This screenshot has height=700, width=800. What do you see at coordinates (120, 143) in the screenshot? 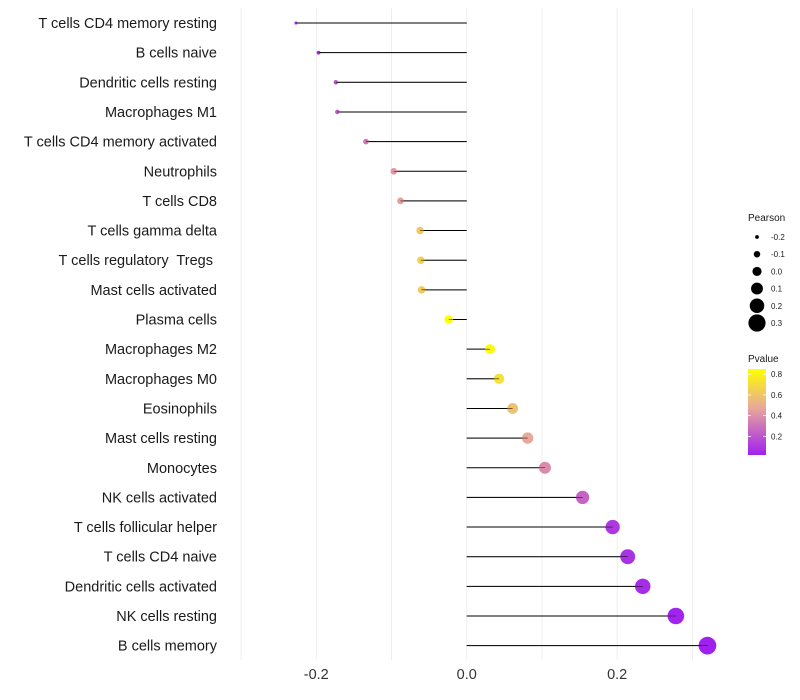
I see `category-label: T cells CD4 memory activated` at bounding box center [120, 143].